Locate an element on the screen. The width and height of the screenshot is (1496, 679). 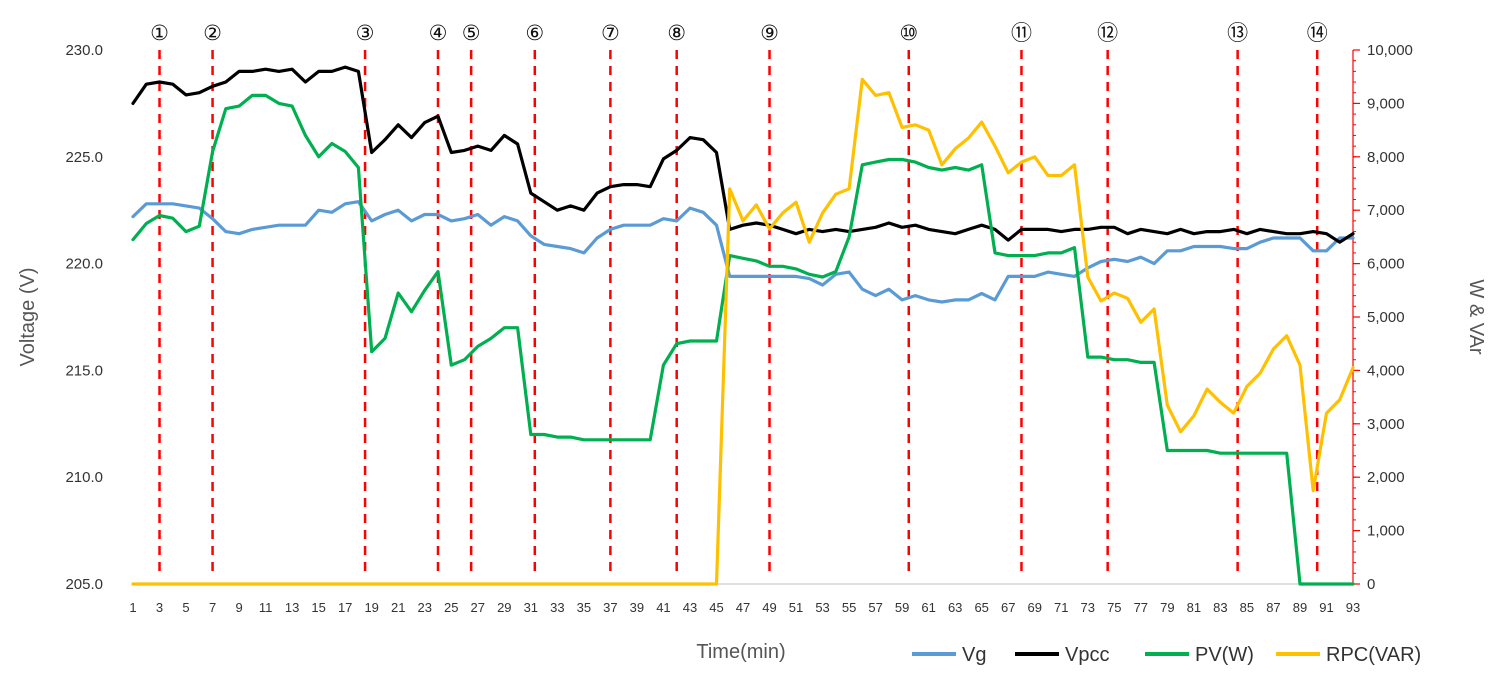
event-marker-label: ⑩ is located at coordinates (908, 33).